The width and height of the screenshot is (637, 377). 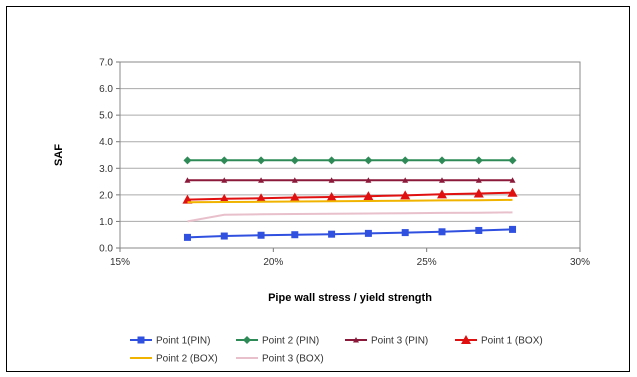 What do you see at coordinates (427, 262) in the screenshot?
I see `x-tick-label: 25%` at bounding box center [427, 262].